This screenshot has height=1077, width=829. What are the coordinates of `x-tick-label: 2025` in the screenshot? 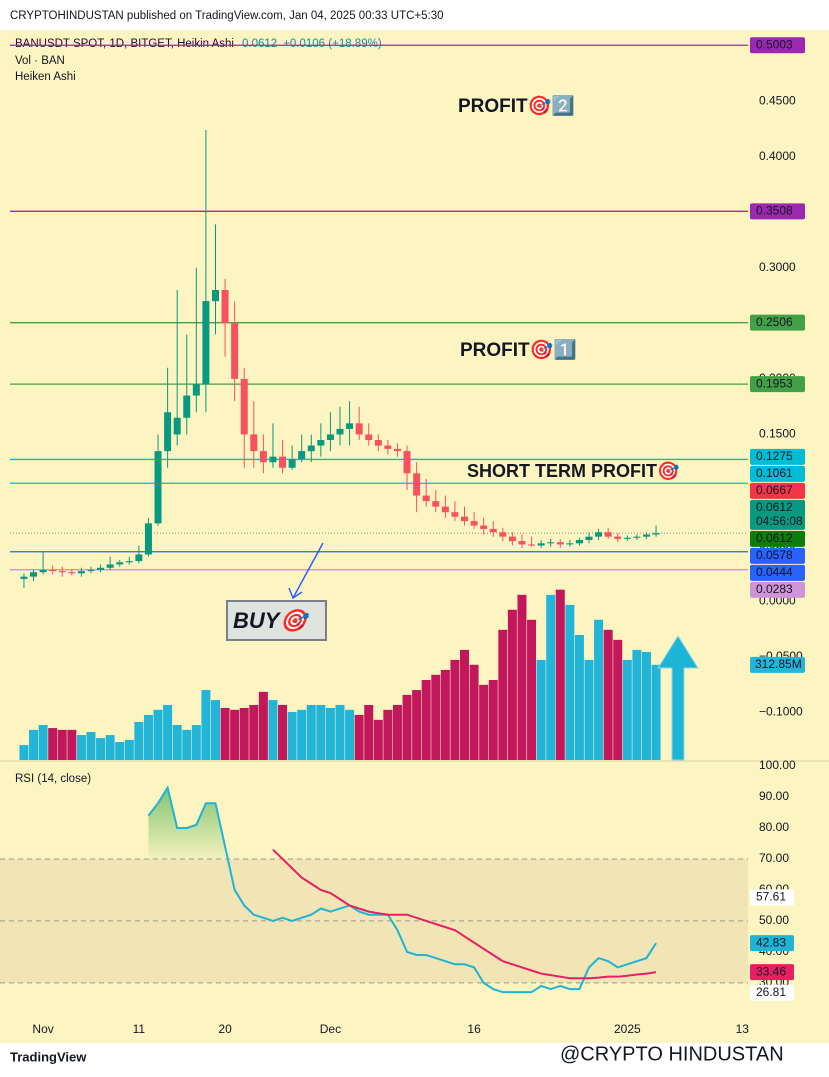 It's located at (627, 1029).